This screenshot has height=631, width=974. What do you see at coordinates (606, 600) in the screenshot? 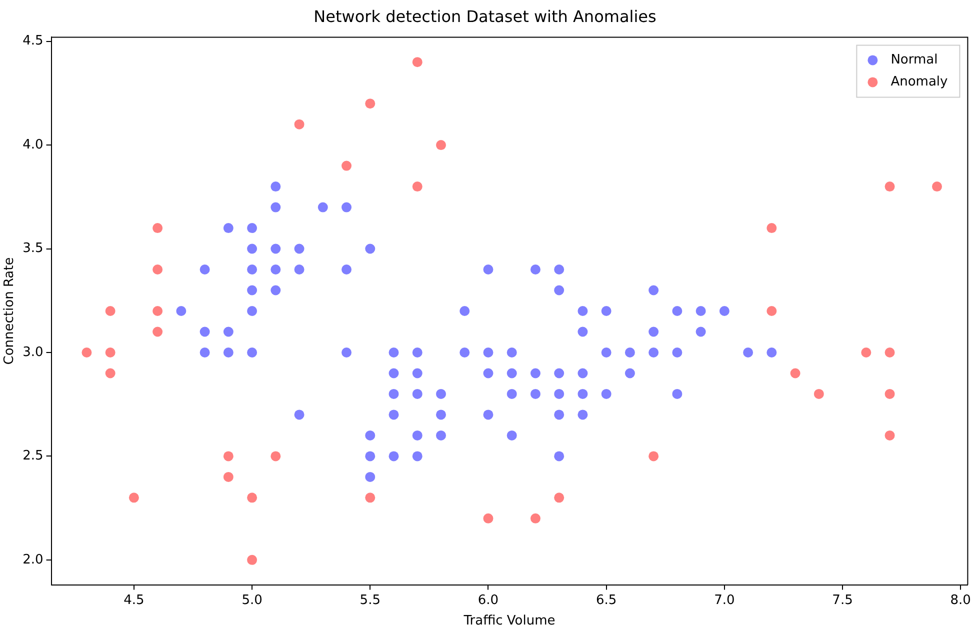
I see `x-tick-label: 6.5` at bounding box center [606, 600].